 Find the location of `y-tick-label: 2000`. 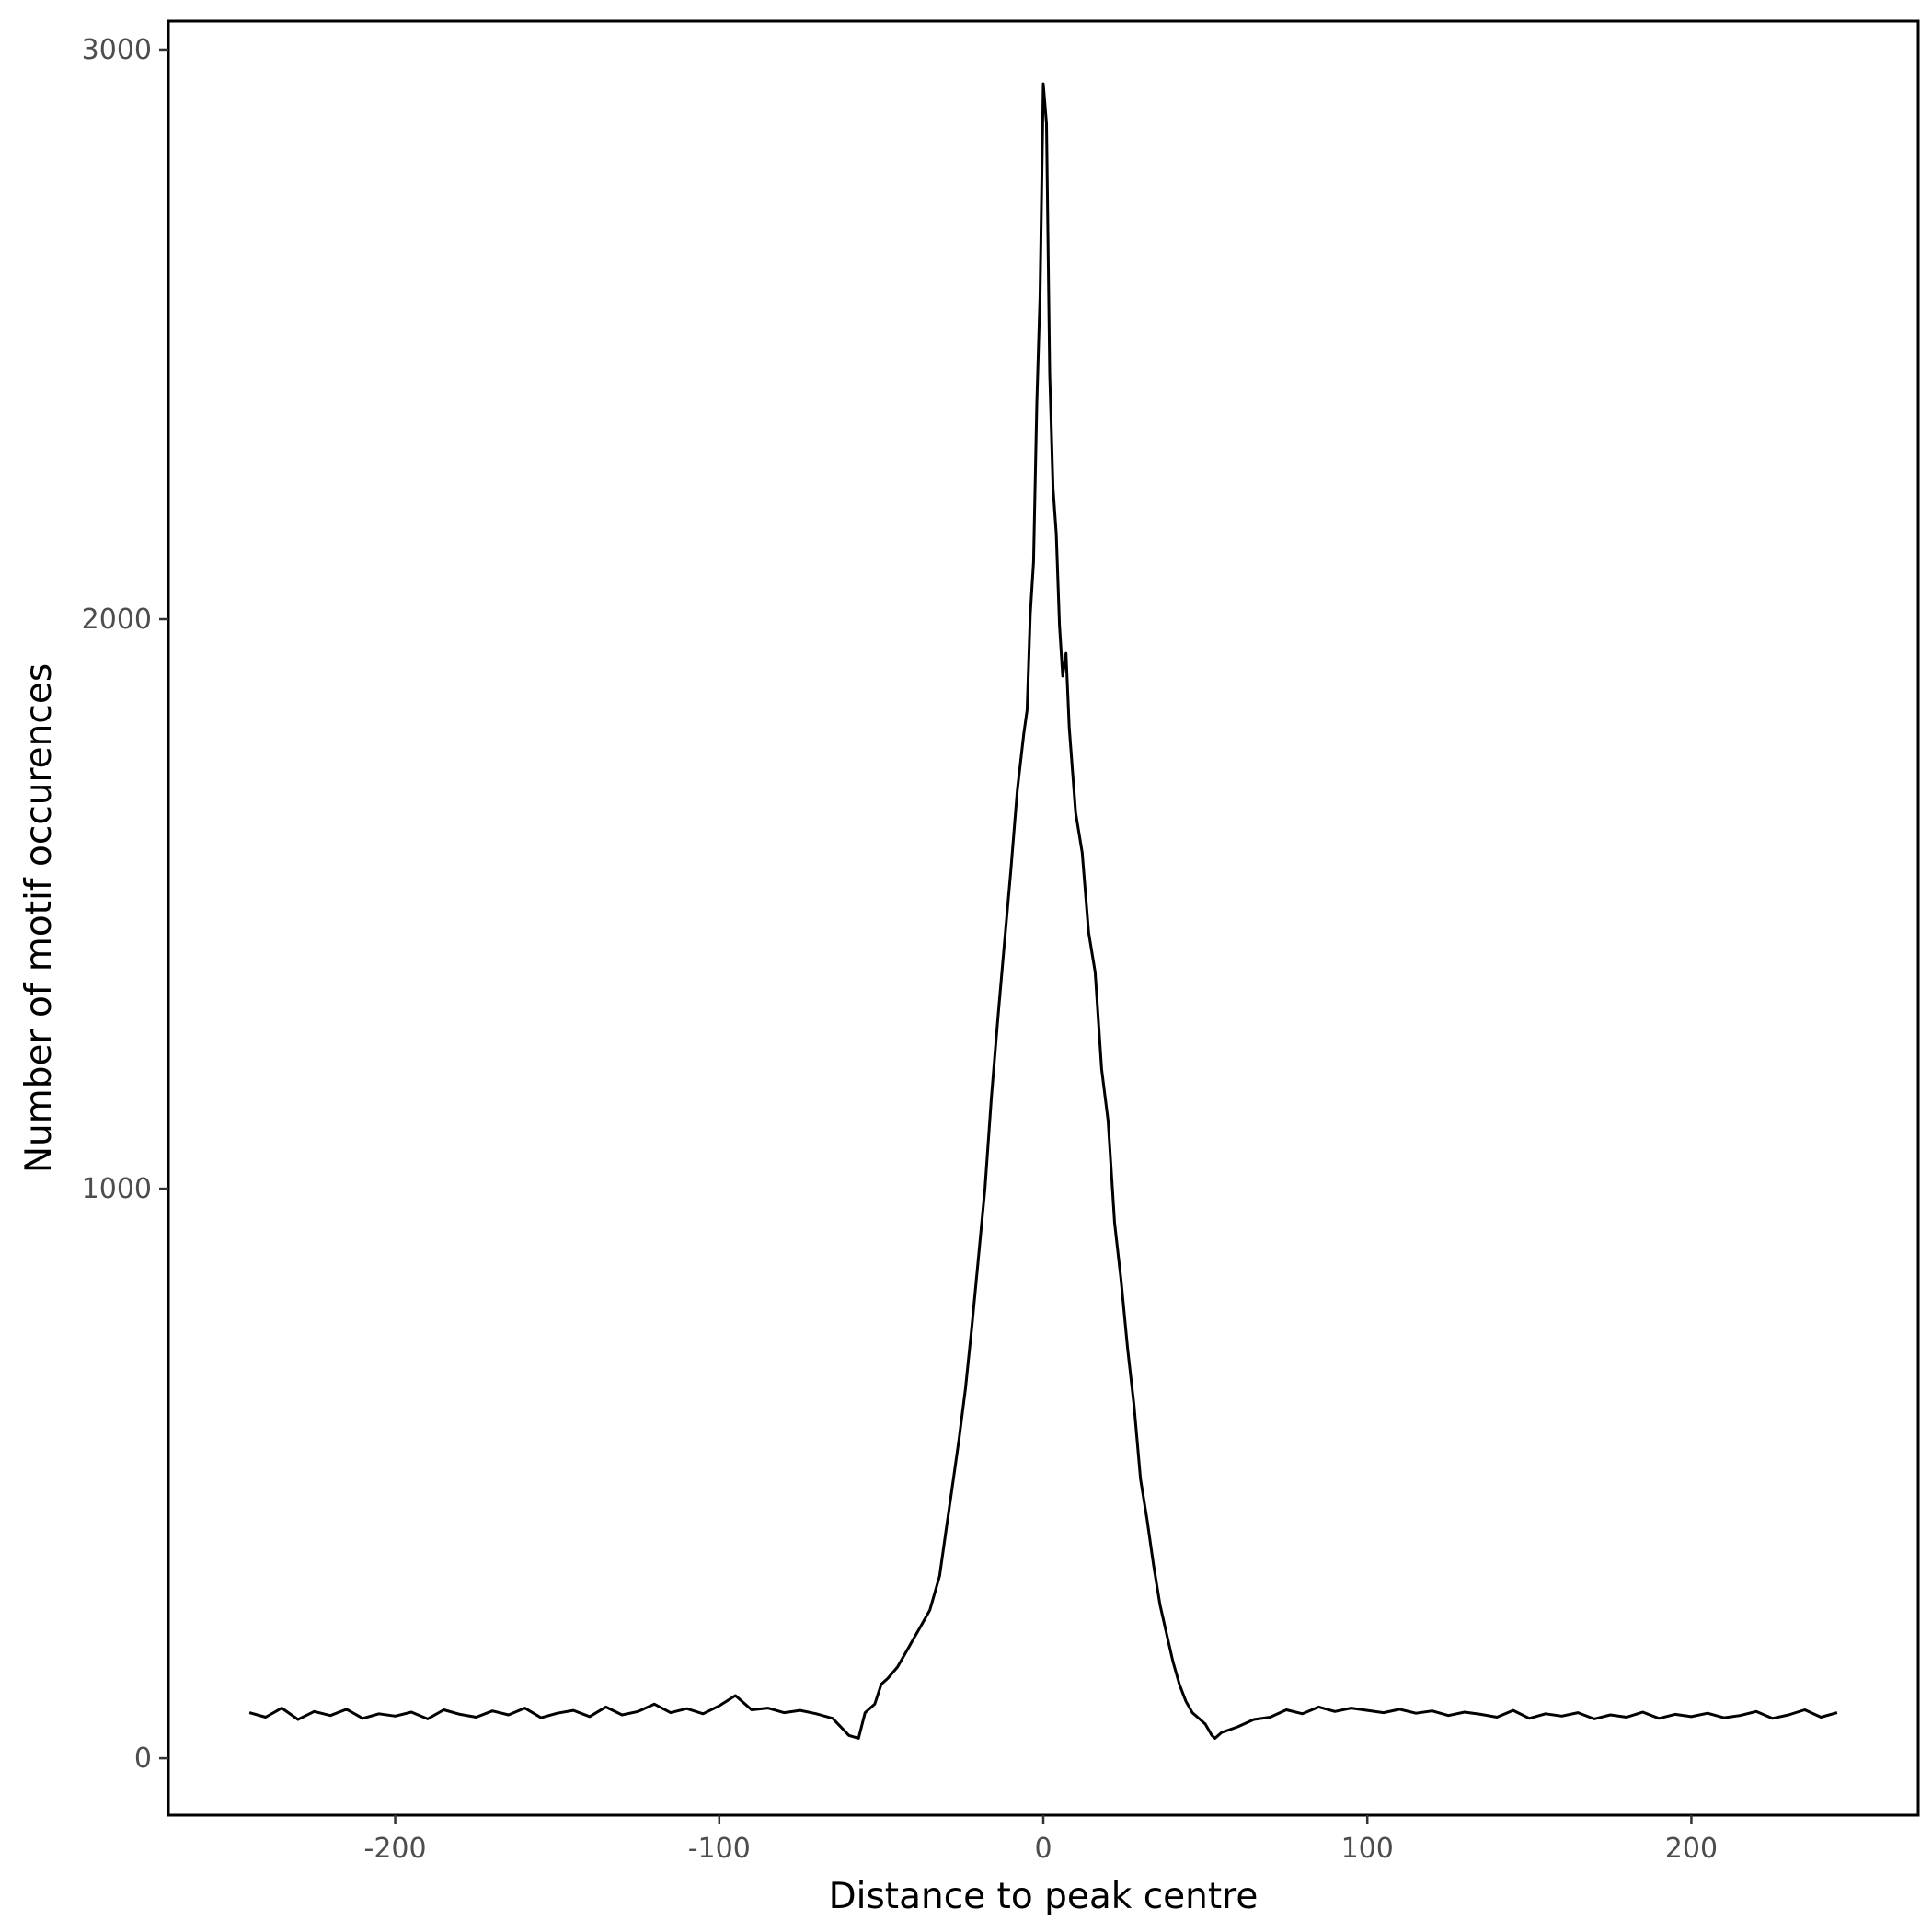

y-tick-label: 2000 is located at coordinates (117, 620).